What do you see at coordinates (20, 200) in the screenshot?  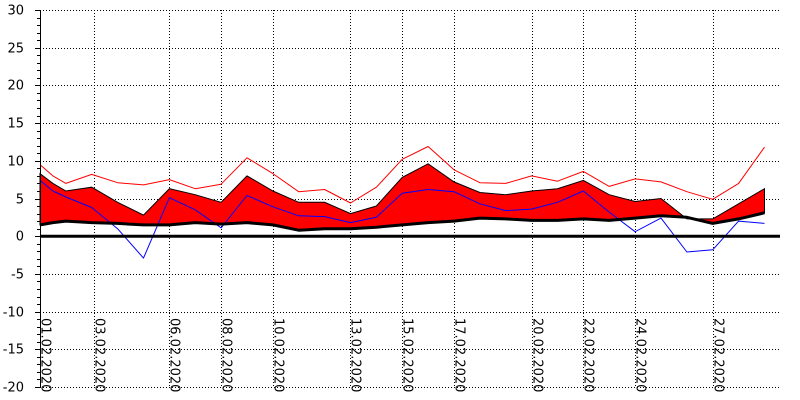 I see `y-tick-label: 5` at bounding box center [20, 200].